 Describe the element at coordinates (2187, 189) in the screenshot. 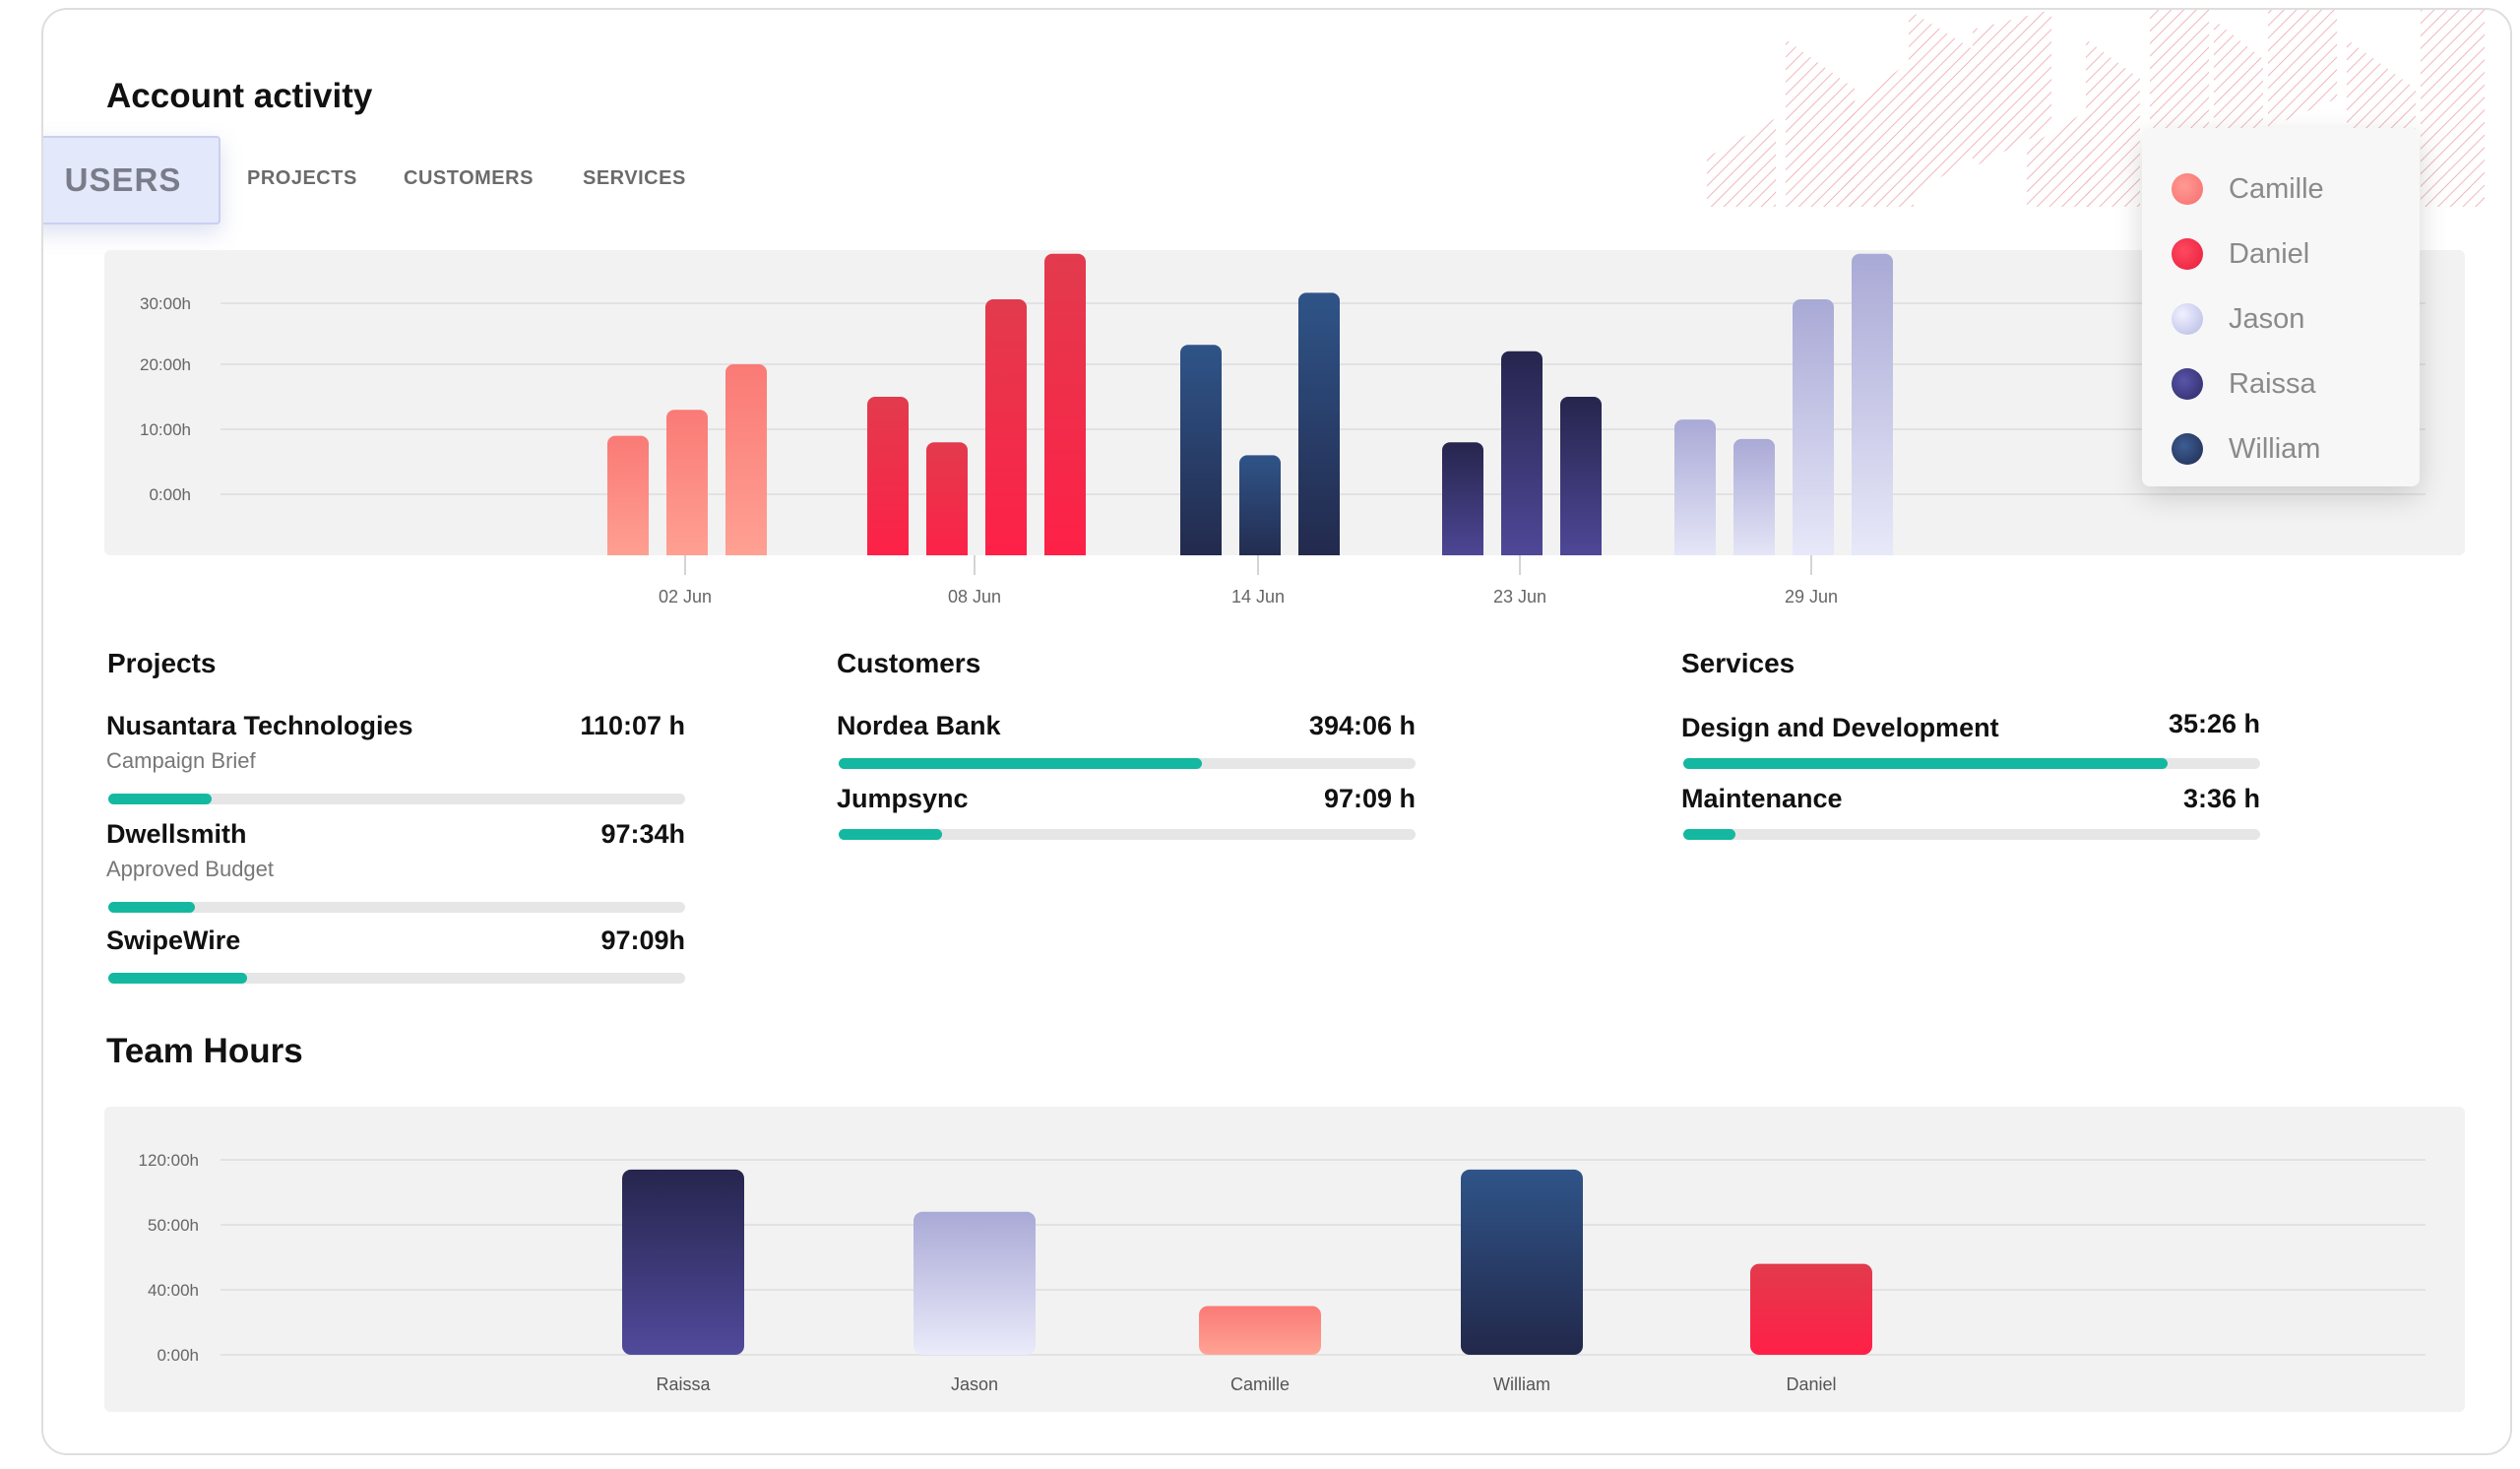

I see `legend-dot-camille` at that location.